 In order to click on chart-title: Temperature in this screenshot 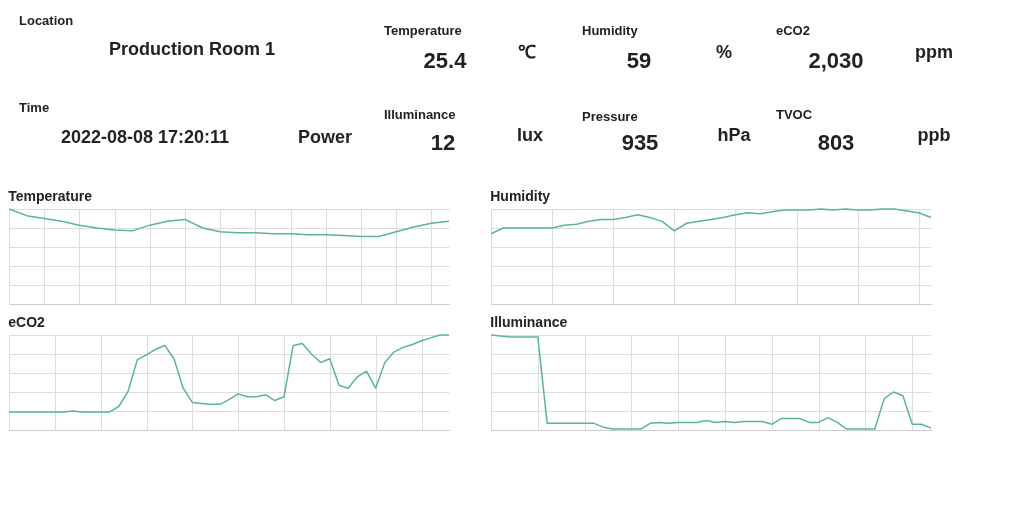, I will do `click(50, 196)`.